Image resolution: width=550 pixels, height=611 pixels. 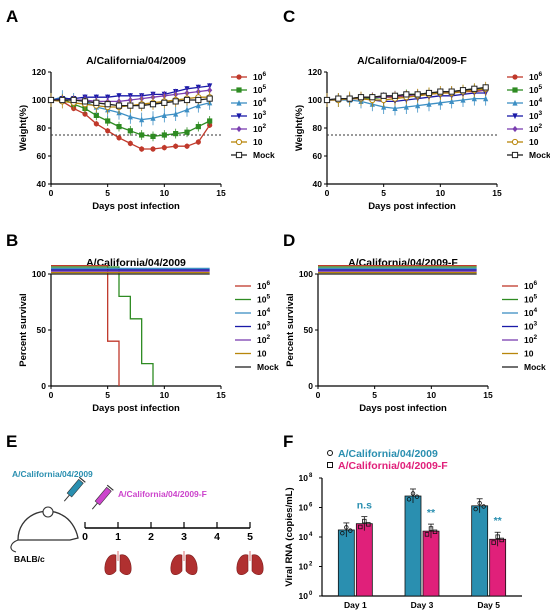 I want to click on y-tick-exponent: 8, so click(x=311, y=476).